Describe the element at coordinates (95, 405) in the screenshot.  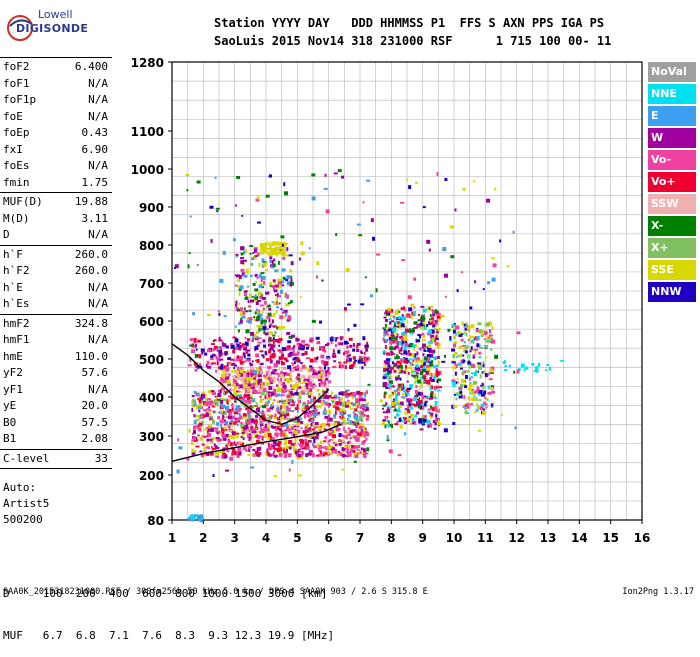
I see `parameter-value: 20.0` at that location.